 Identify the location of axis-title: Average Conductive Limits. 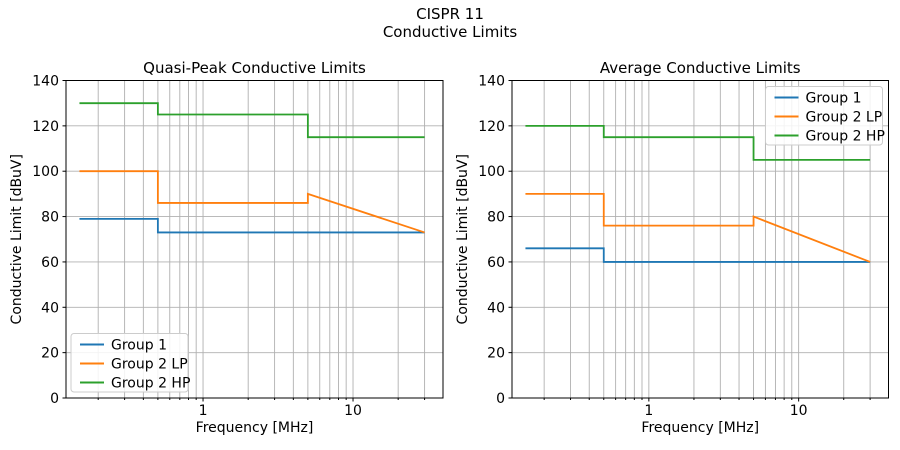
(700, 68).